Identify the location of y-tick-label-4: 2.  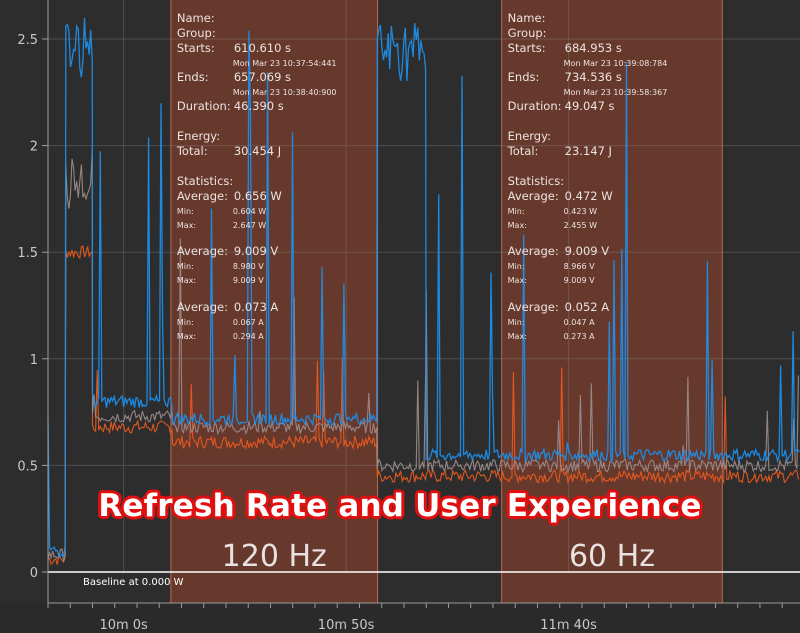
(34, 147).